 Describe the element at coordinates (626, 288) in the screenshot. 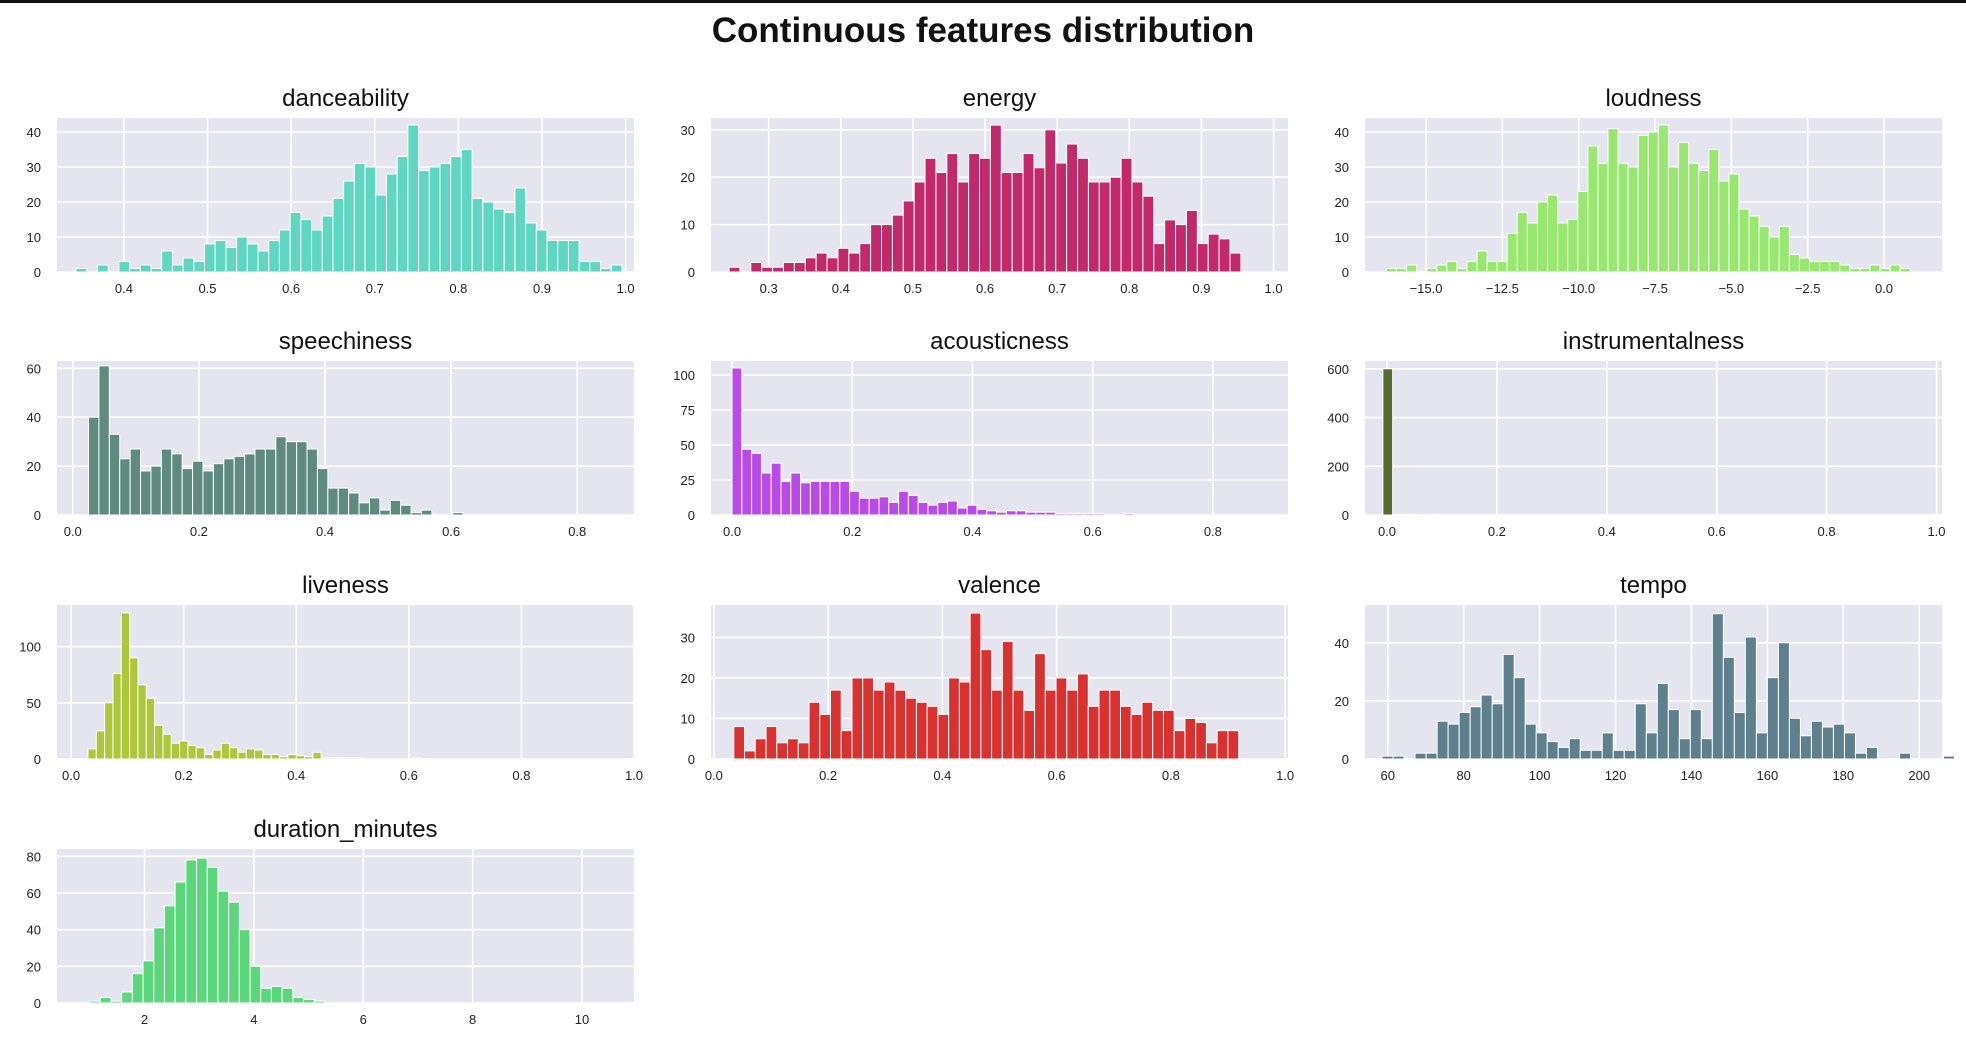

I see `x-tick-label: 1.0` at that location.